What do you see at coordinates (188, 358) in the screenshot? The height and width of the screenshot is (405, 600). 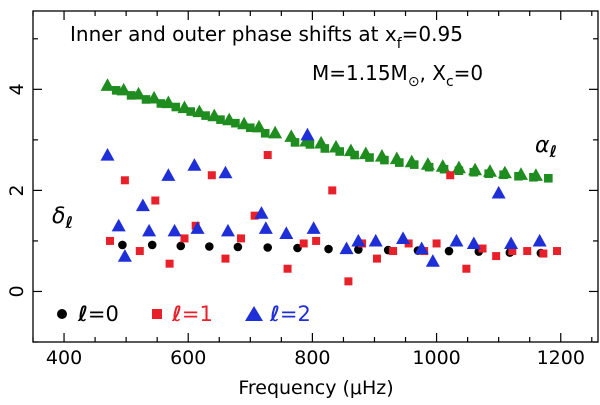 I see `x-tick-label: 600` at bounding box center [188, 358].